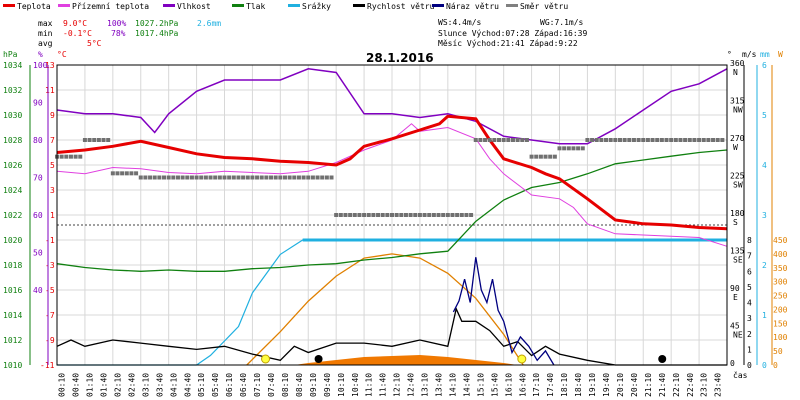 This screenshot has width=800, height=400. What do you see at coordinates (749, 54) in the screenshot?
I see `ms-axis-label: m/s` at bounding box center [749, 54].